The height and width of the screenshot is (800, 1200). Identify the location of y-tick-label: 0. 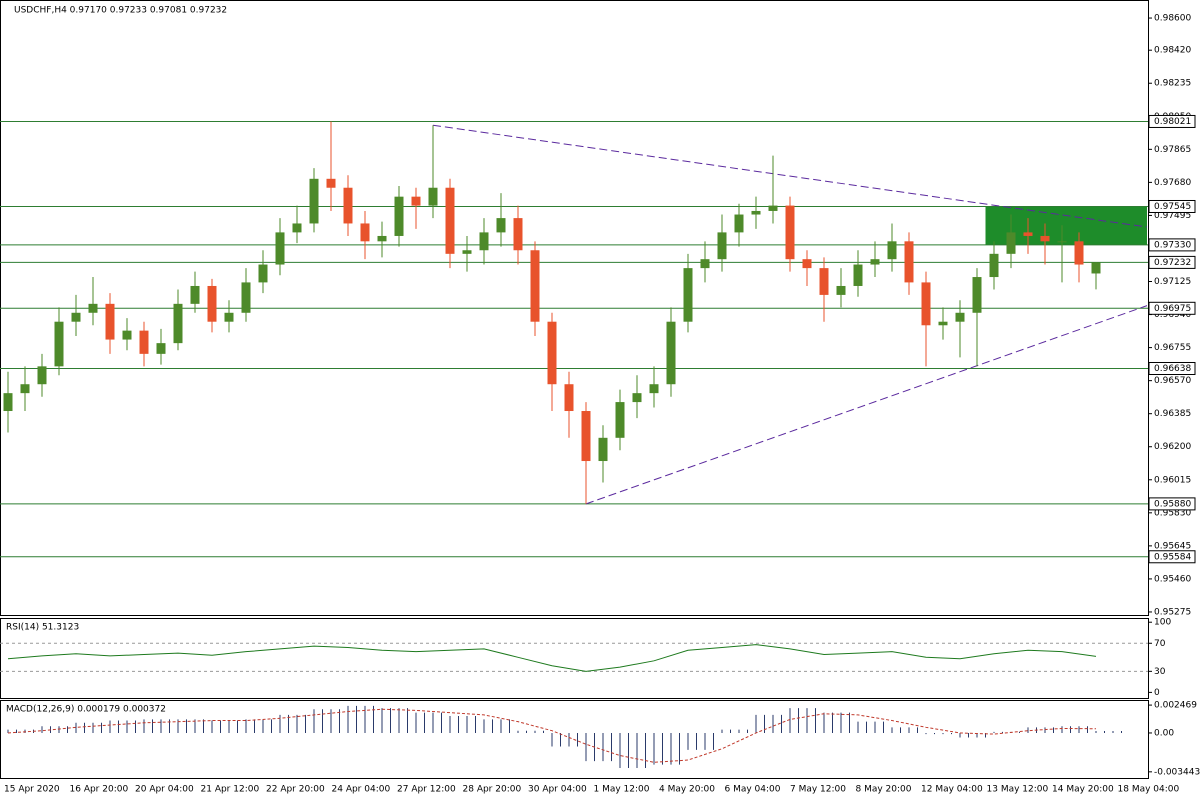
(1157, 693).